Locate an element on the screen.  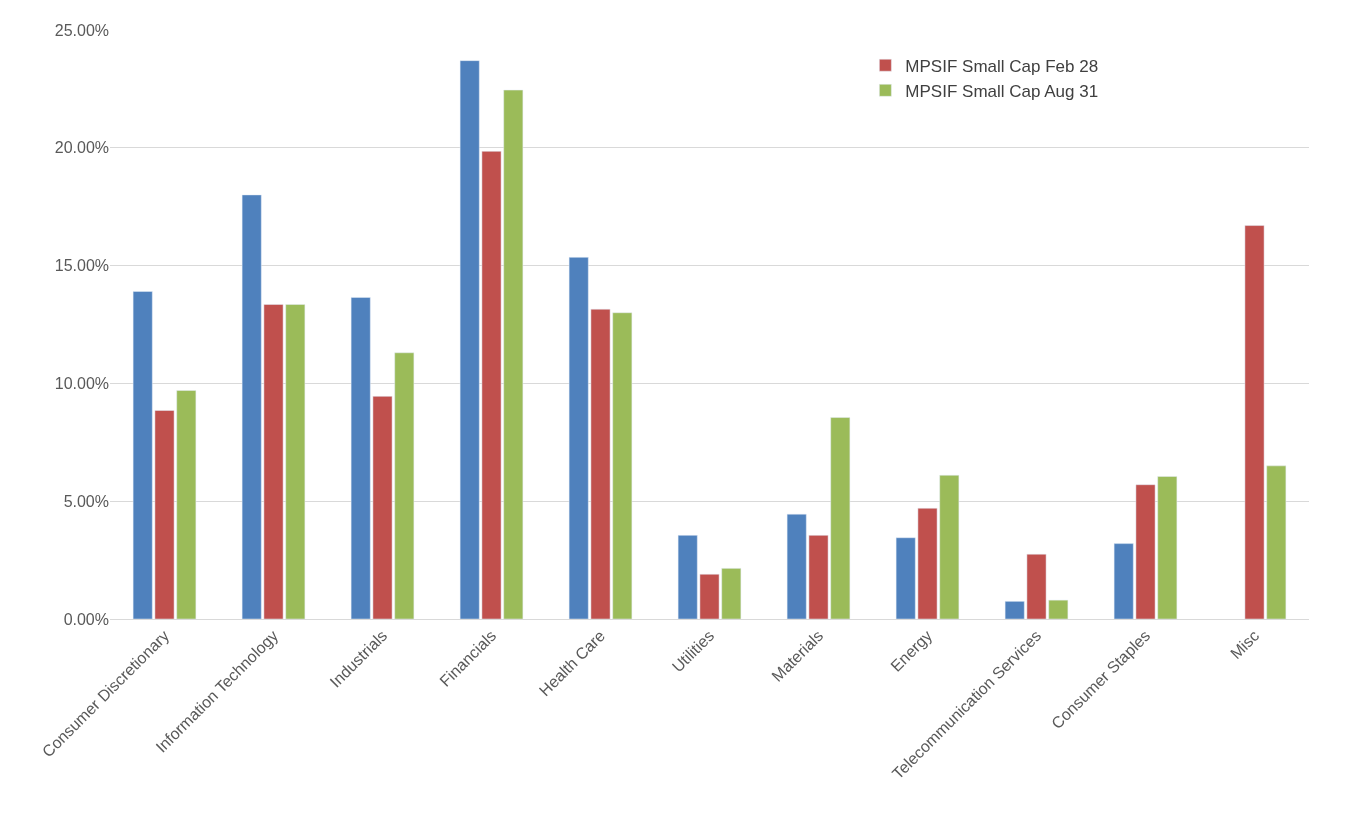
y-tick-label: 25.00% is located at coordinates (81, 30).